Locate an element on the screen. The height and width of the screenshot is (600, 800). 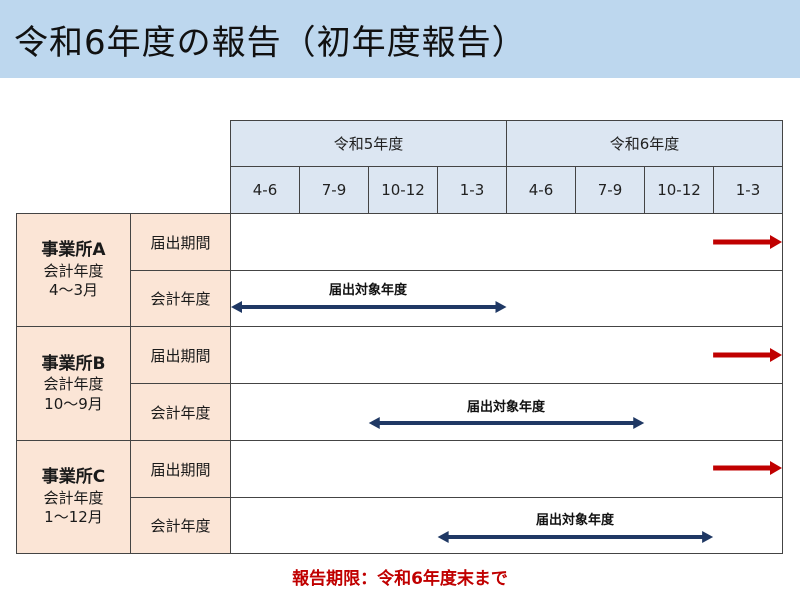
office-name: 事業所A is located at coordinates (73, 250).